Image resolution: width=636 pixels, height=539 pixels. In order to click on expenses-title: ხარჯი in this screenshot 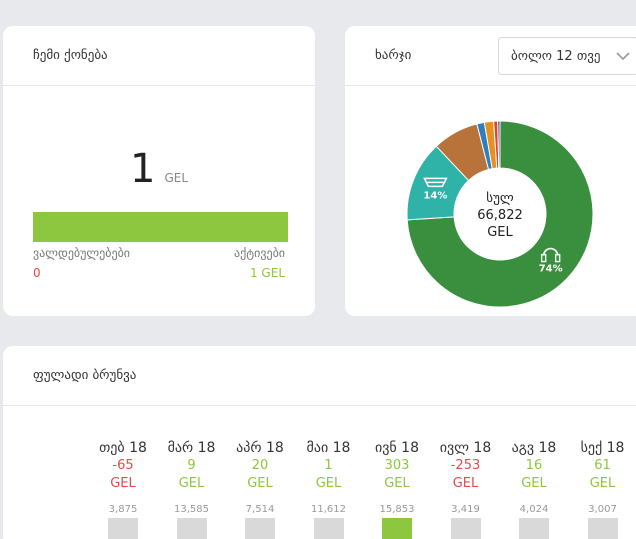, I will do `click(393, 55)`.